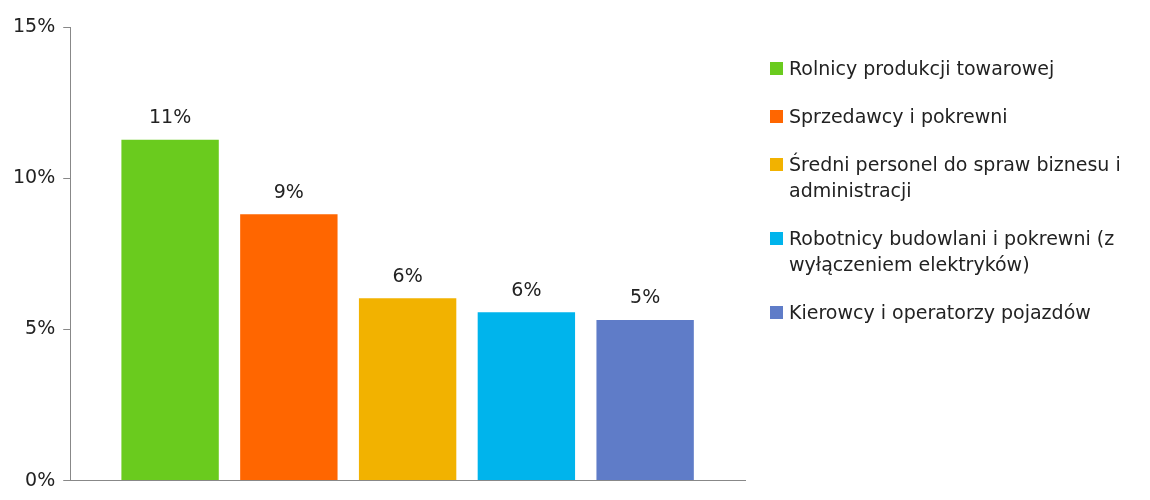 The height and width of the screenshot is (500, 1150). I want to click on legend-label: Średni personel do spraw biznesu i administracji, so click(955, 177).